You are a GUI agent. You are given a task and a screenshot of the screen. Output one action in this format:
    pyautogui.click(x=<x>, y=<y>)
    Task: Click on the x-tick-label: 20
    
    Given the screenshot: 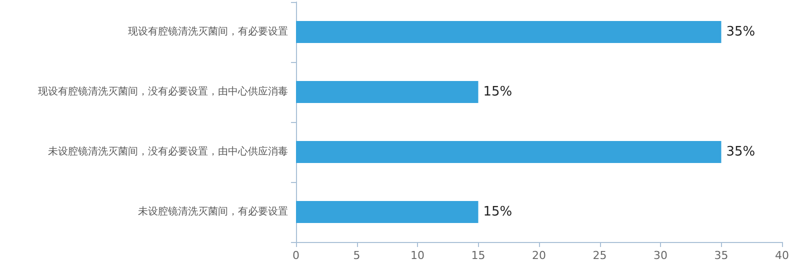 What is the action you would take?
    pyautogui.click(x=539, y=255)
    